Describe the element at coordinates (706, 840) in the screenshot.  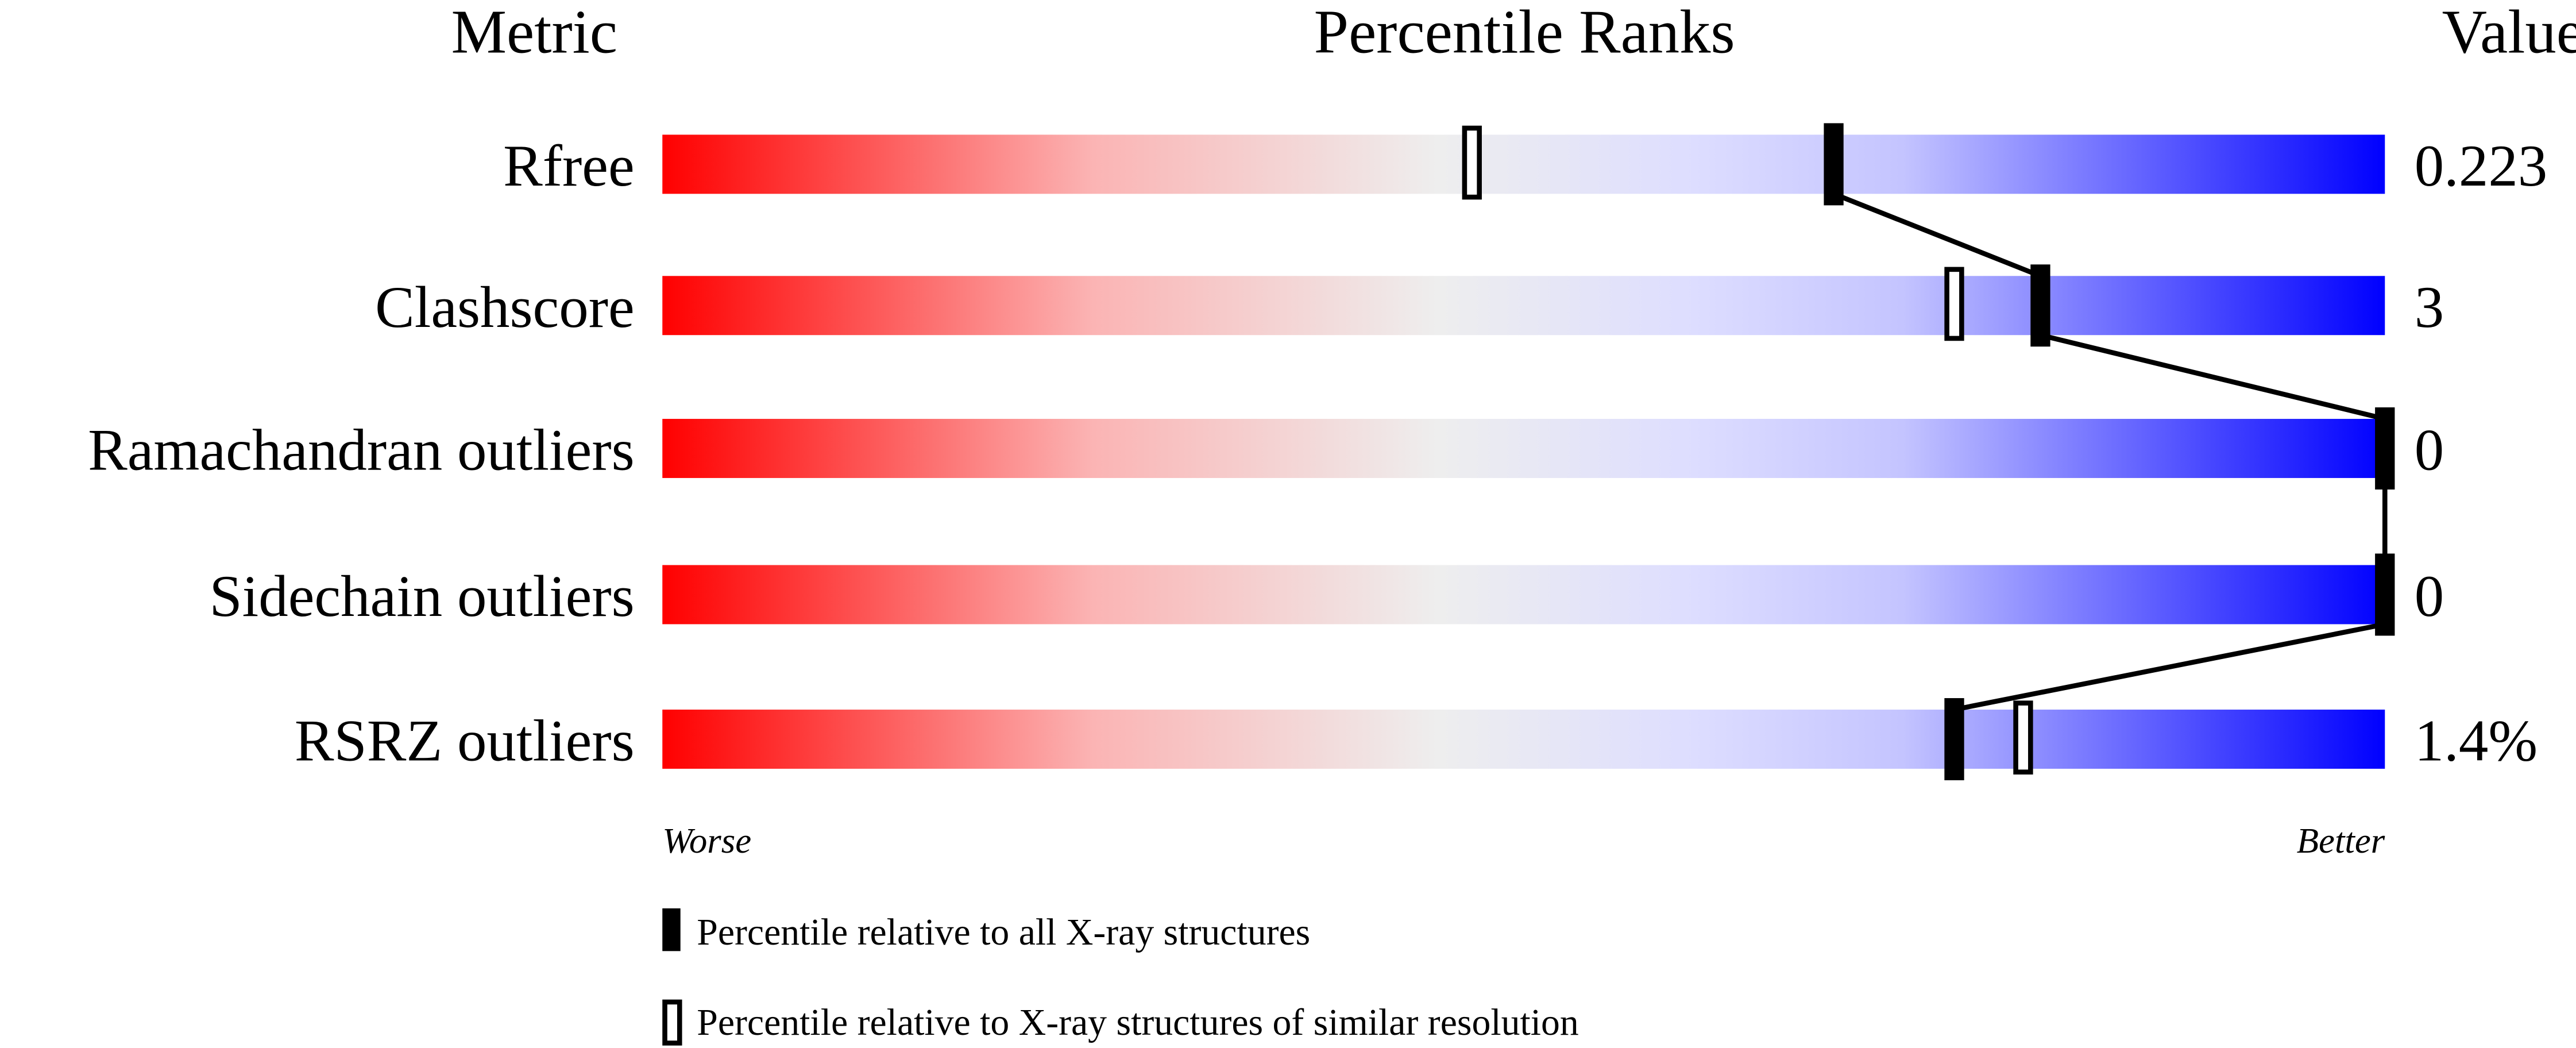
I see `worse-label: Worse` at that location.